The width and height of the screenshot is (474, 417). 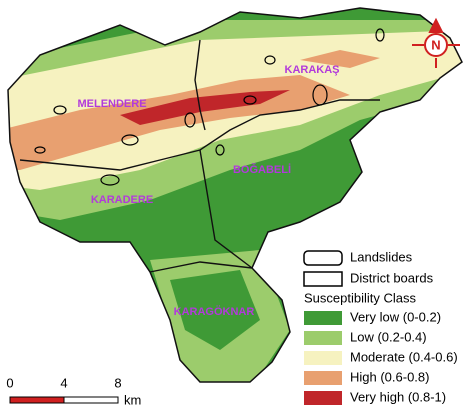 I want to click on scale-bar: km 0 4 8, so click(x=73, y=391).